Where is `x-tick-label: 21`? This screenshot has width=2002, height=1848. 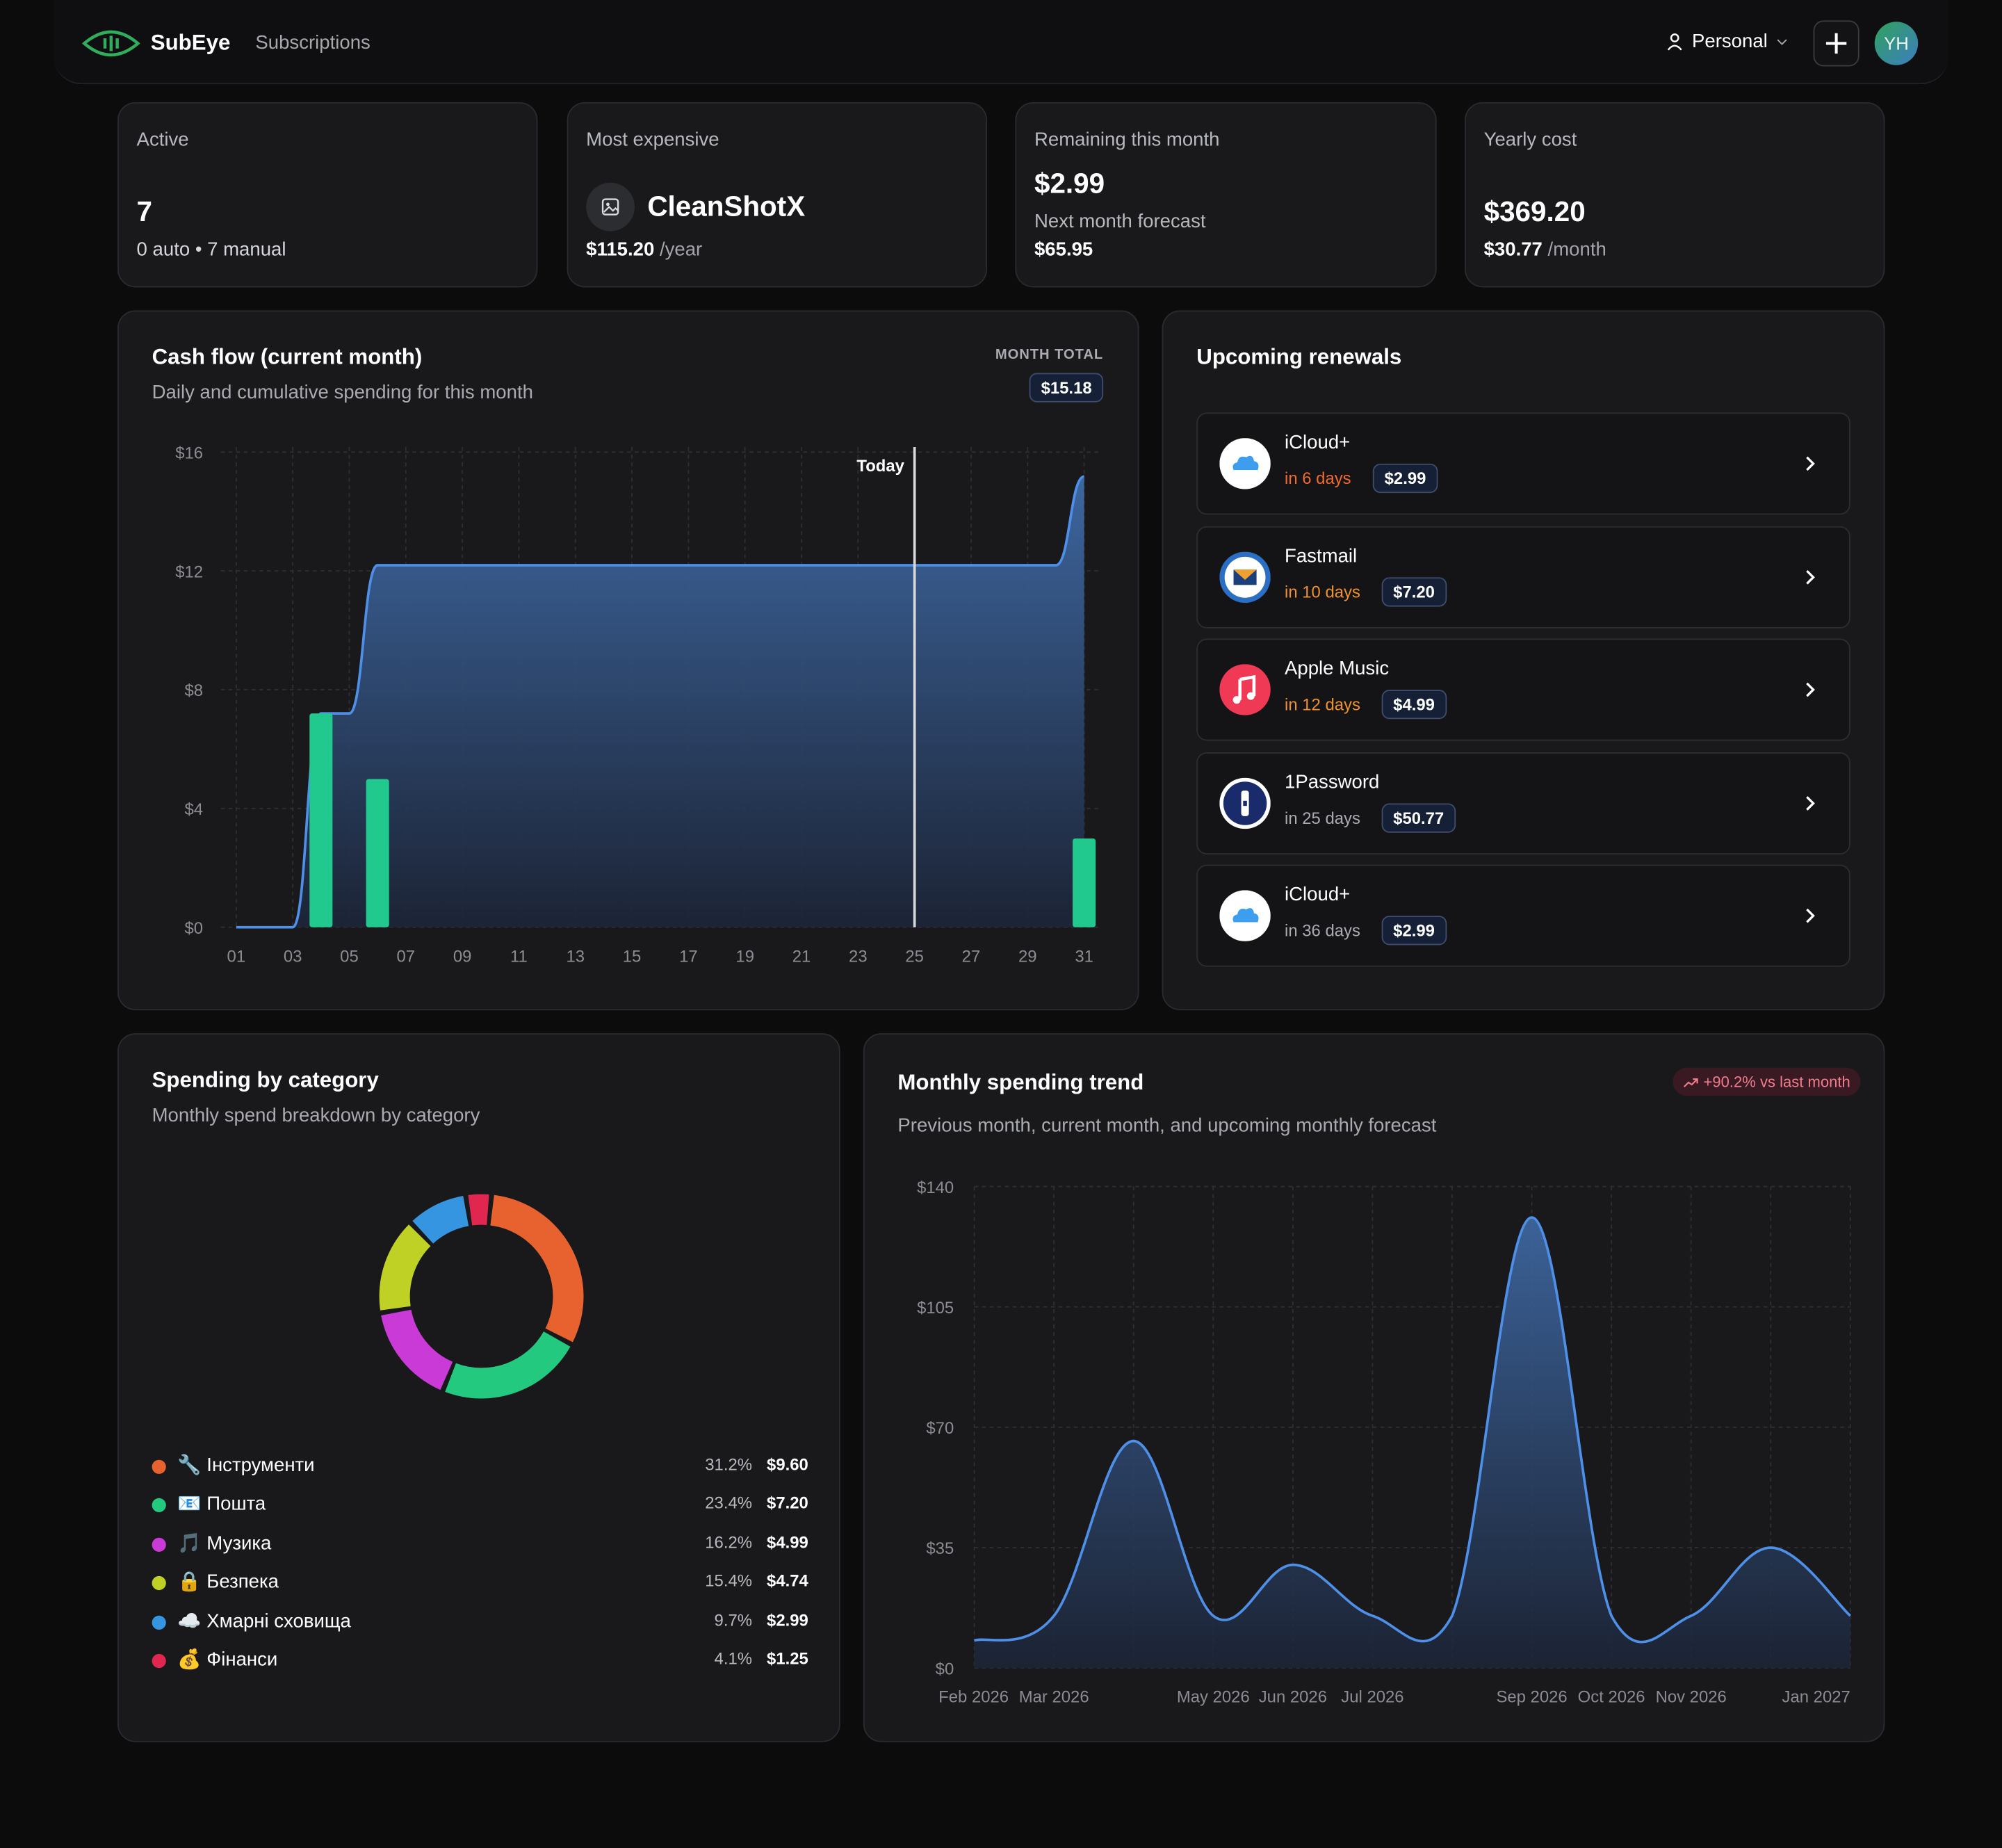 x-tick-label: 21 is located at coordinates (801, 956).